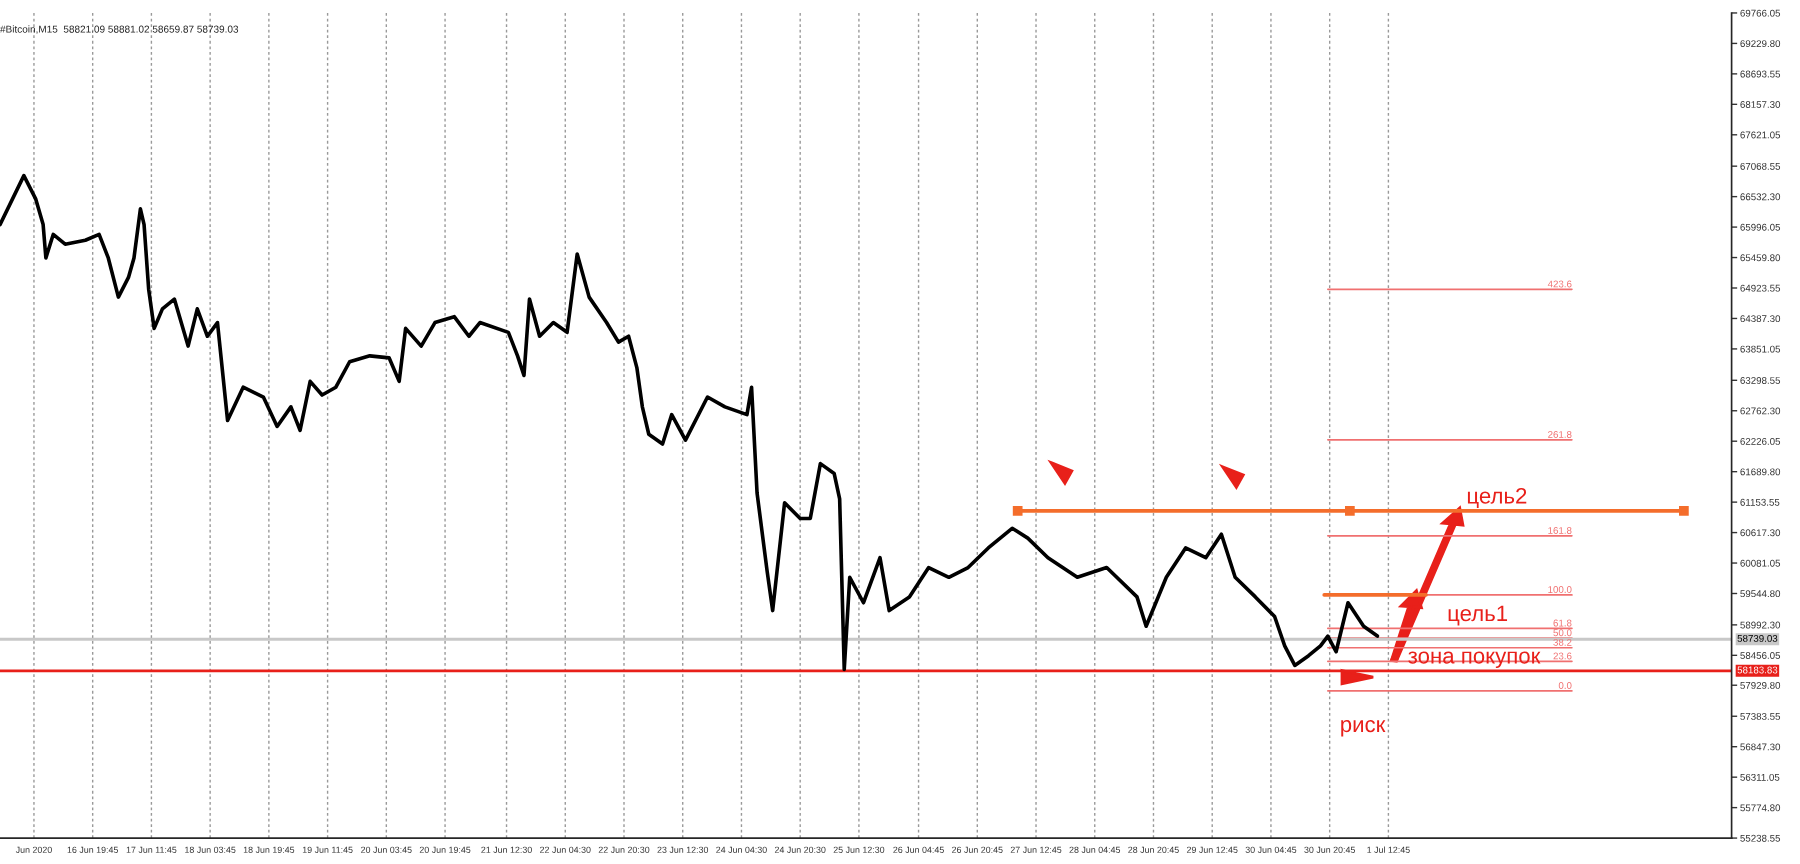 The width and height of the screenshot is (1800, 864). What do you see at coordinates (1363, 728) in the screenshot?
I see `annotation: риск` at bounding box center [1363, 728].